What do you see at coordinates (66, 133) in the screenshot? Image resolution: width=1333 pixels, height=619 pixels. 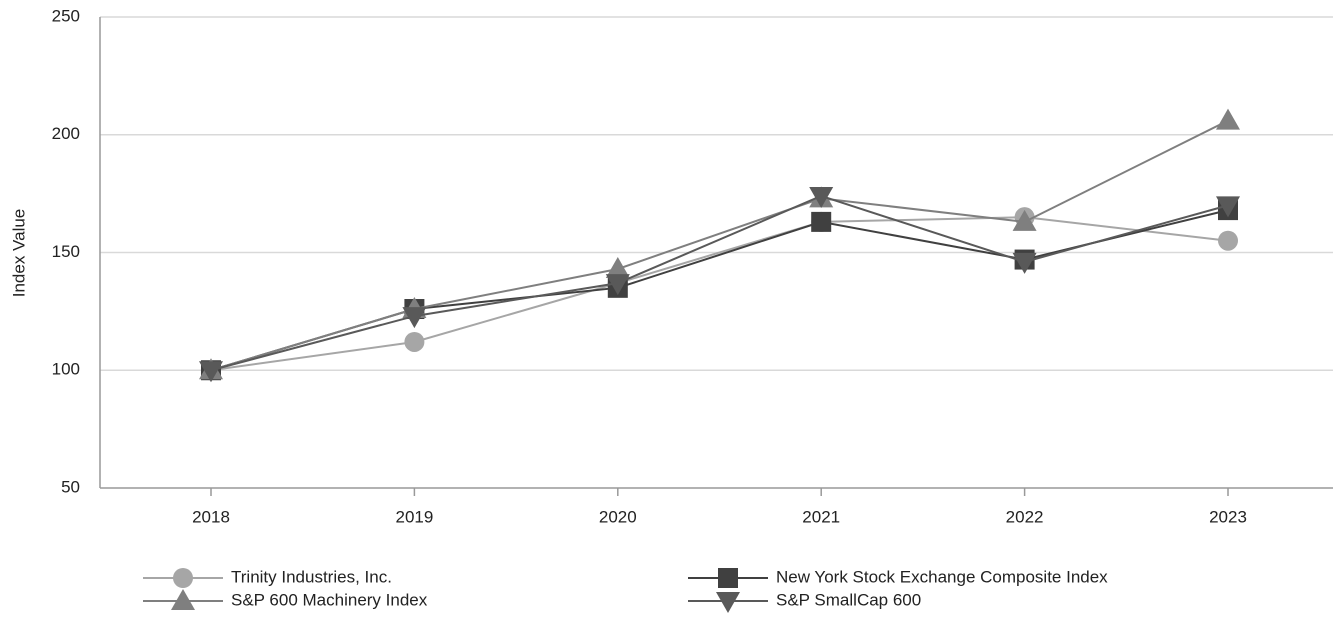 I see `y-tick-label: 200` at bounding box center [66, 133].